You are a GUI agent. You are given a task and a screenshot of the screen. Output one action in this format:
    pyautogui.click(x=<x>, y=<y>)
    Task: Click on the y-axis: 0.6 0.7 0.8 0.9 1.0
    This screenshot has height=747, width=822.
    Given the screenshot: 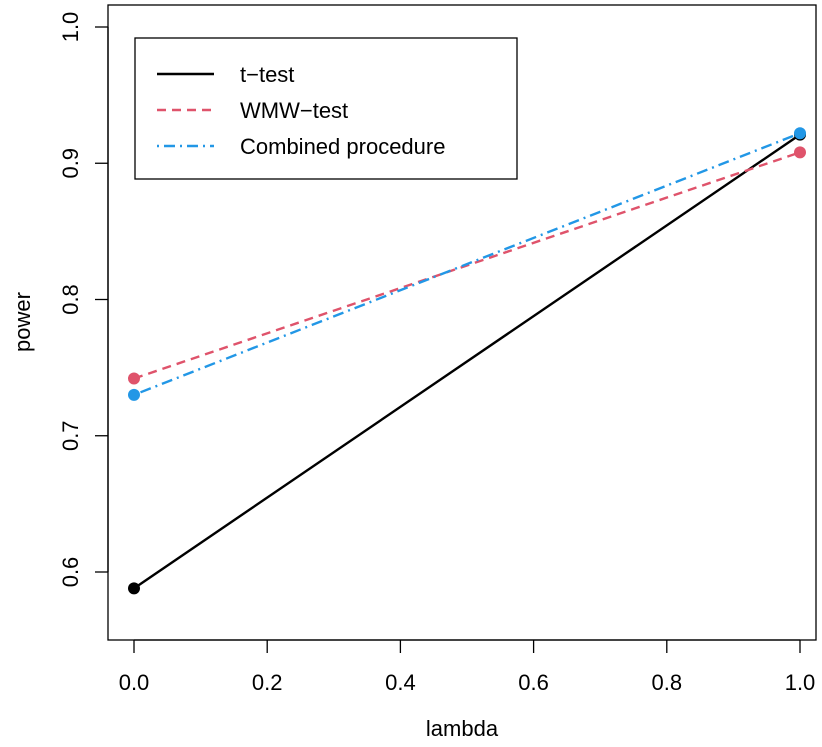 What is the action you would take?
    pyautogui.click(x=83, y=300)
    